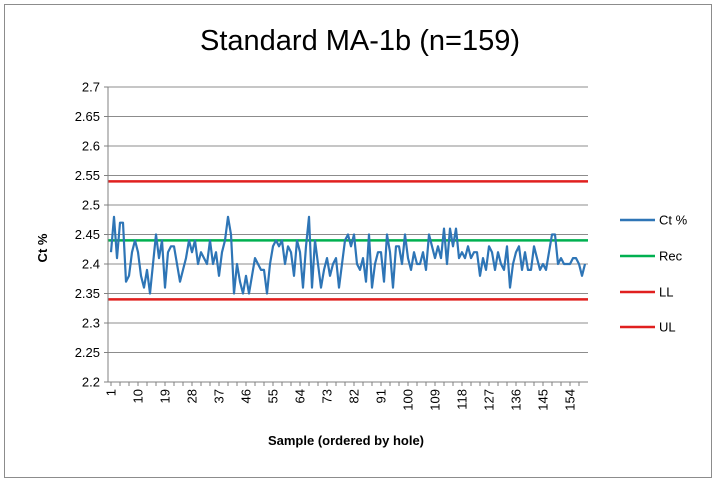  I want to click on legend-label: LL, so click(666, 292).